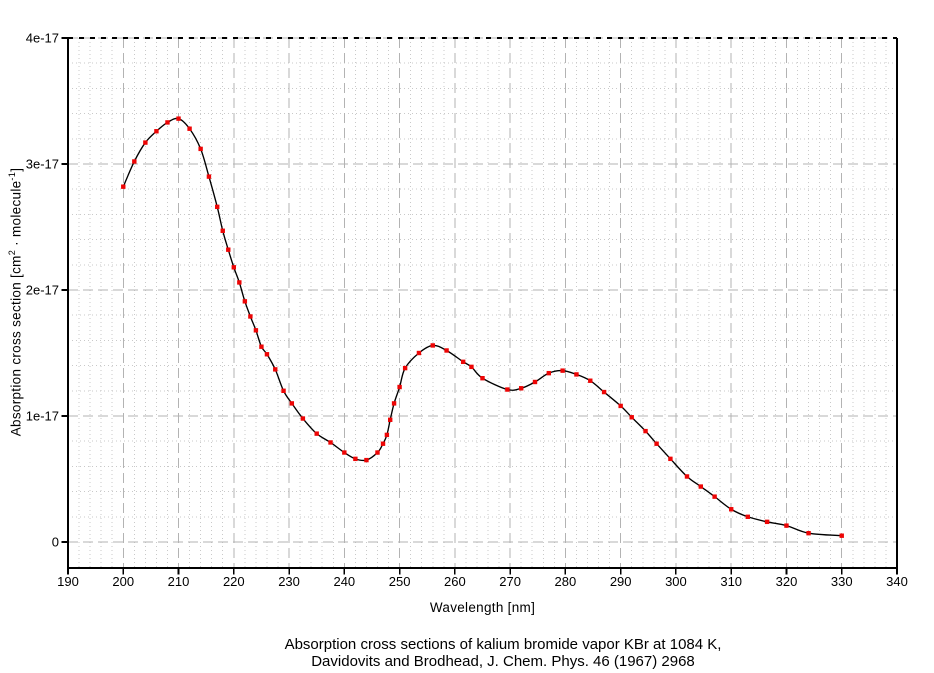 This screenshot has width=934, height=673. Describe the element at coordinates (897, 581) in the screenshot. I see `x-tick-label-340: 340` at that location.